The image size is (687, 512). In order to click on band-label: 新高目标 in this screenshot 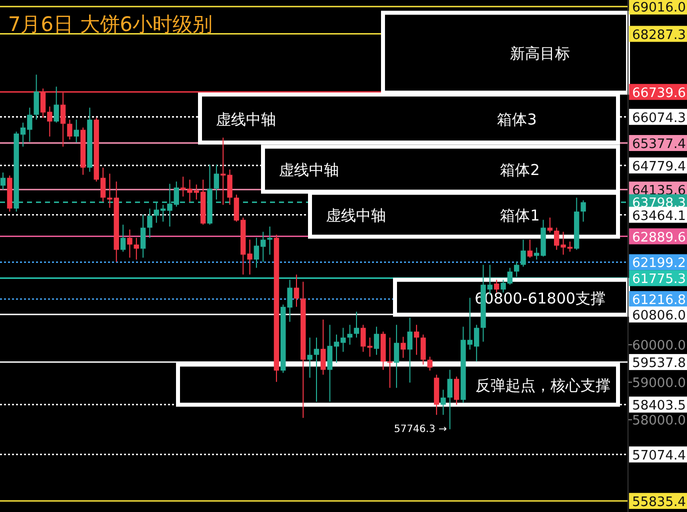, I will do `click(540, 53)`.